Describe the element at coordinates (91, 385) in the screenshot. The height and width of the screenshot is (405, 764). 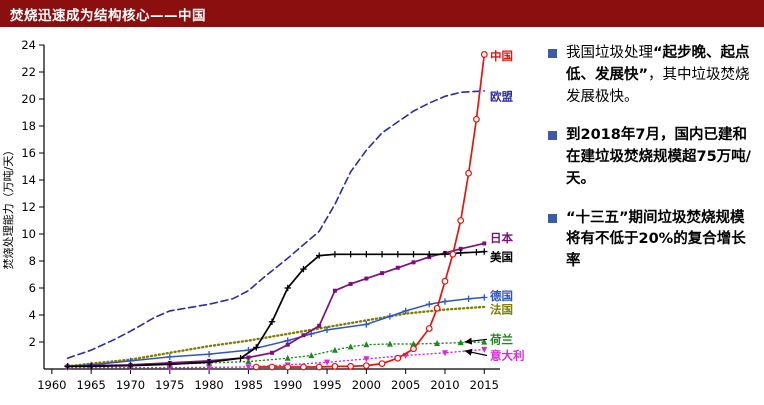
I see `svg-text: 1965` at that location.